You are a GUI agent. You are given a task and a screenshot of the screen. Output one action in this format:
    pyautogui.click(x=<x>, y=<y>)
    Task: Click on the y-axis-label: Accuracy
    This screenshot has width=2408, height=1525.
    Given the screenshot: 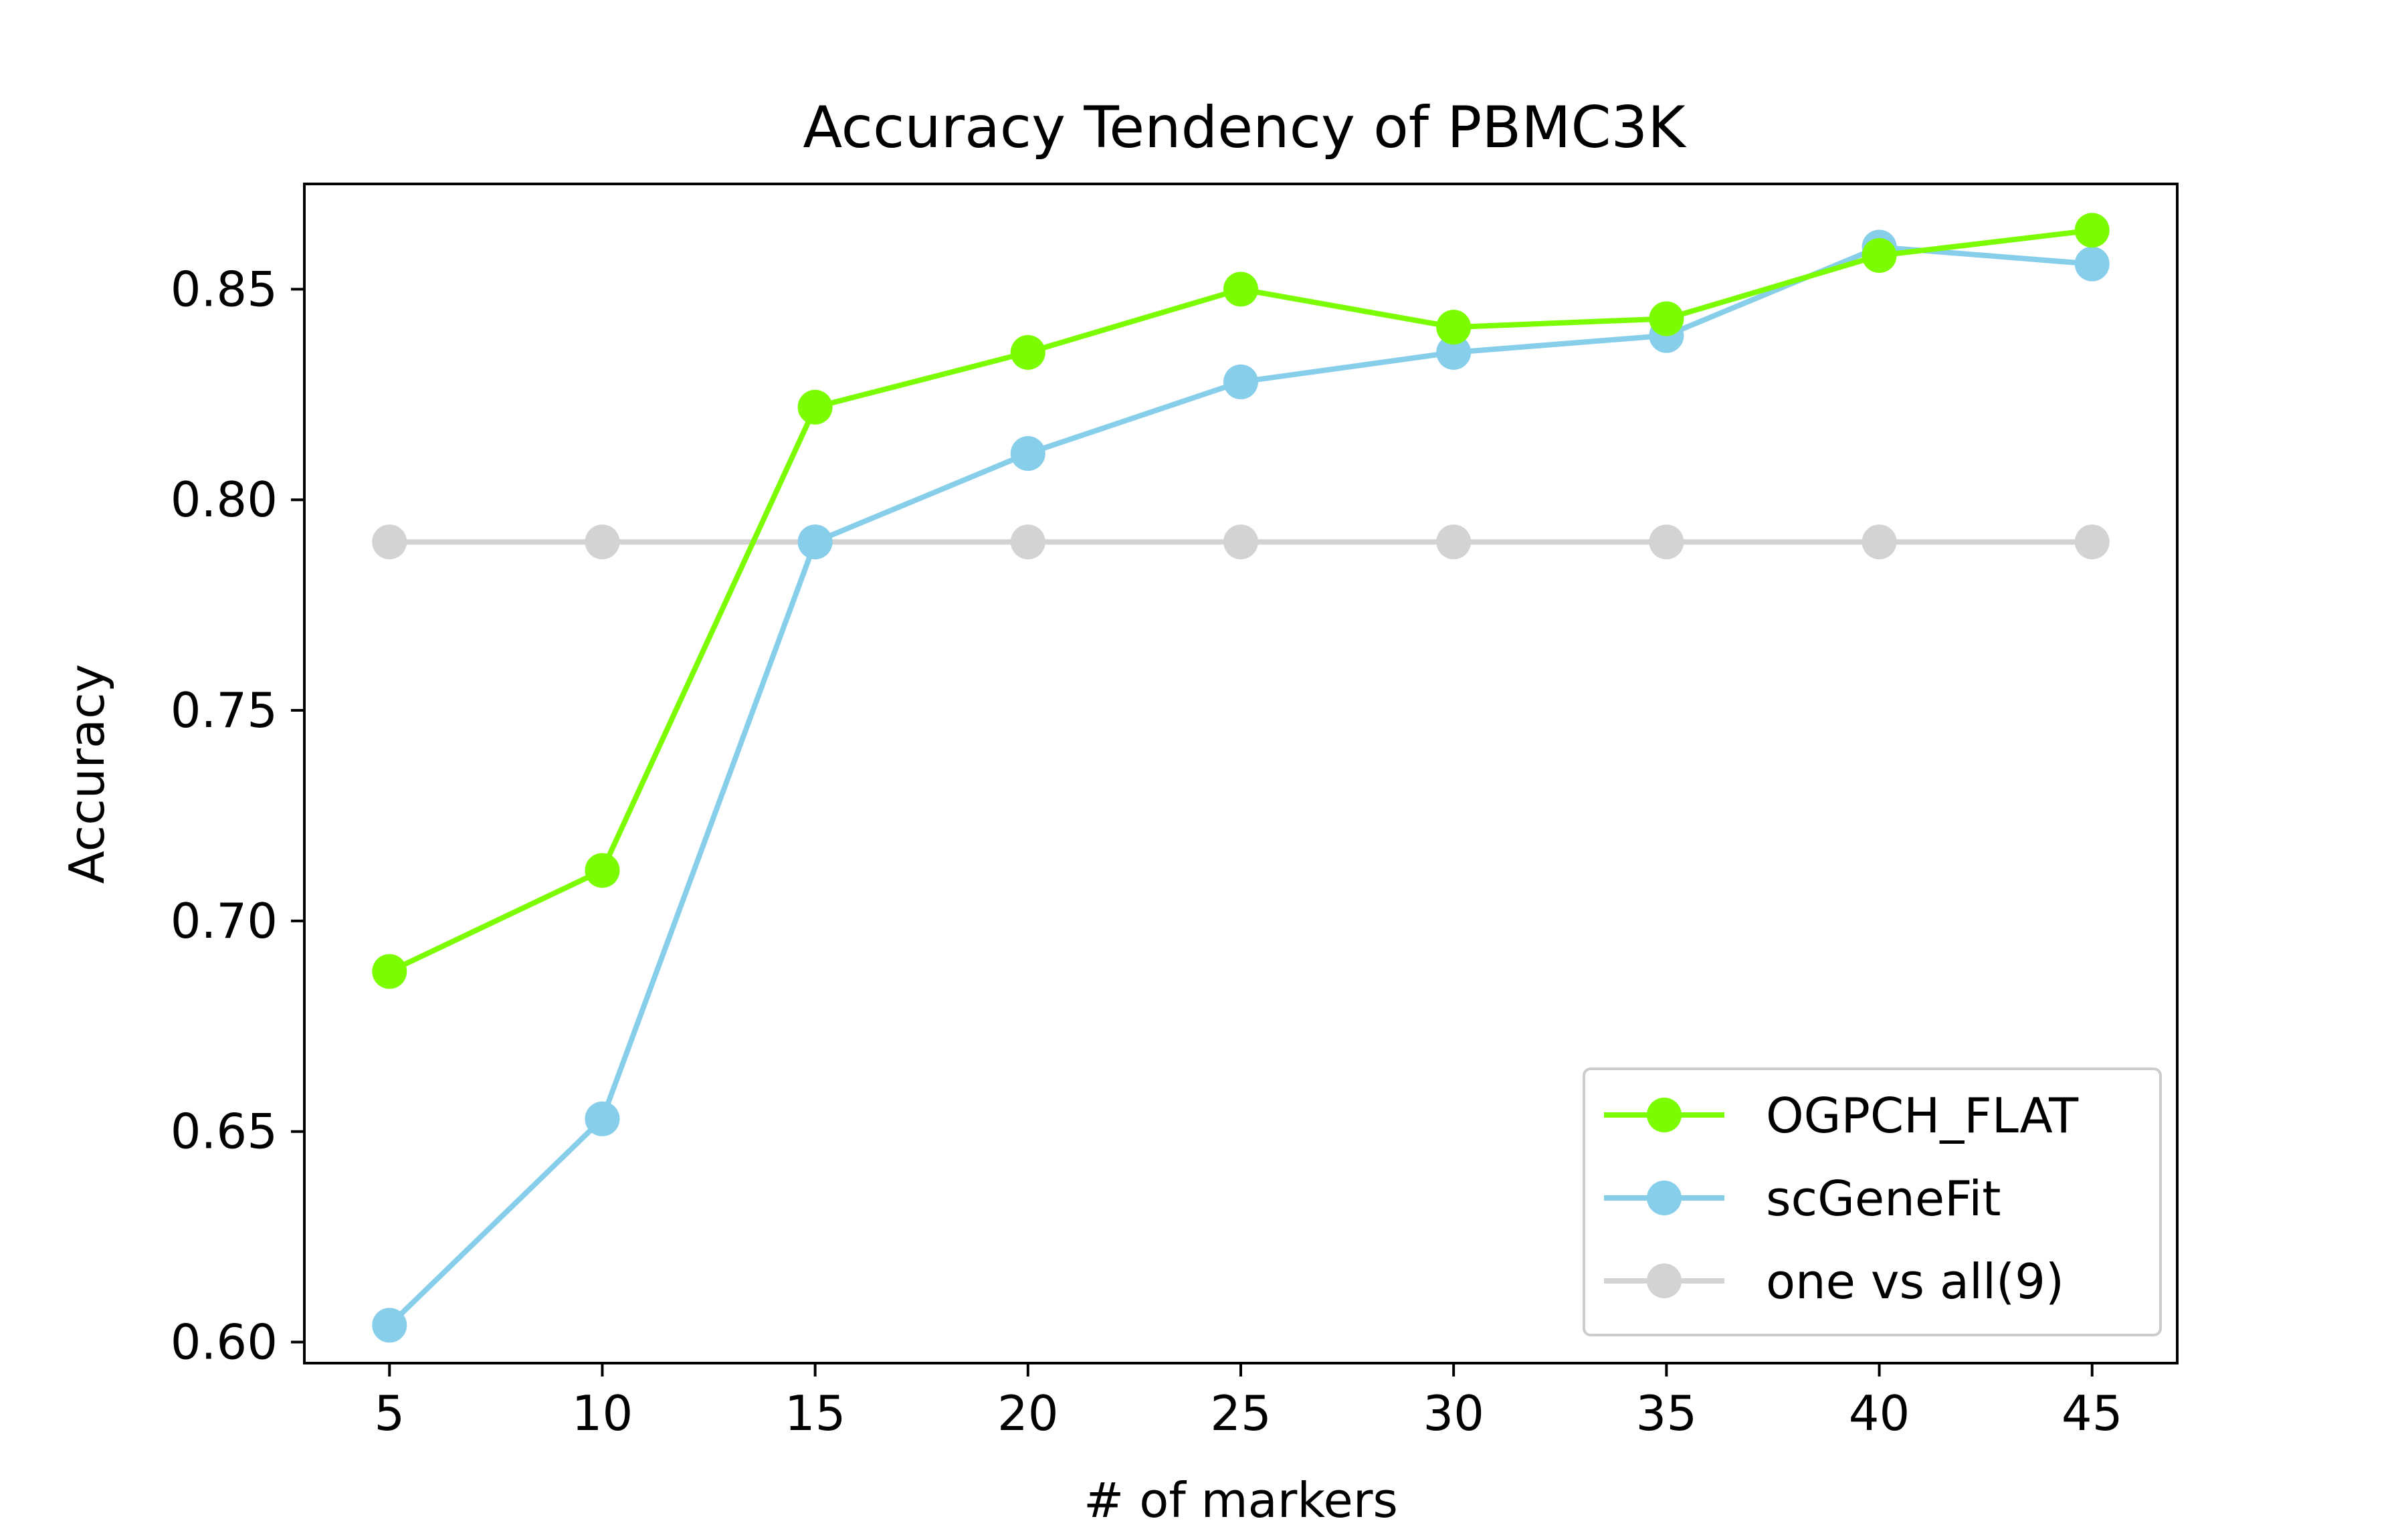 What is the action you would take?
    pyautogui.click(x=87, y=774)
    